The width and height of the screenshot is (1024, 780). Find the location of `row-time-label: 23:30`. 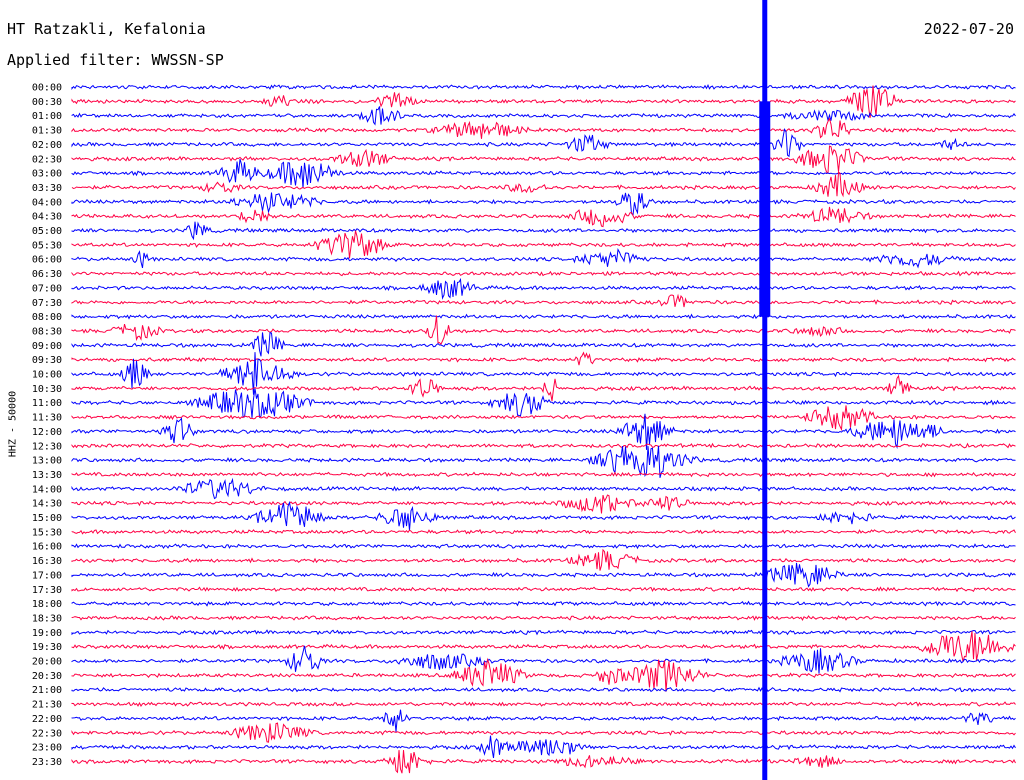

row-time-label: 23:30 is located at coordinates (47, 762).